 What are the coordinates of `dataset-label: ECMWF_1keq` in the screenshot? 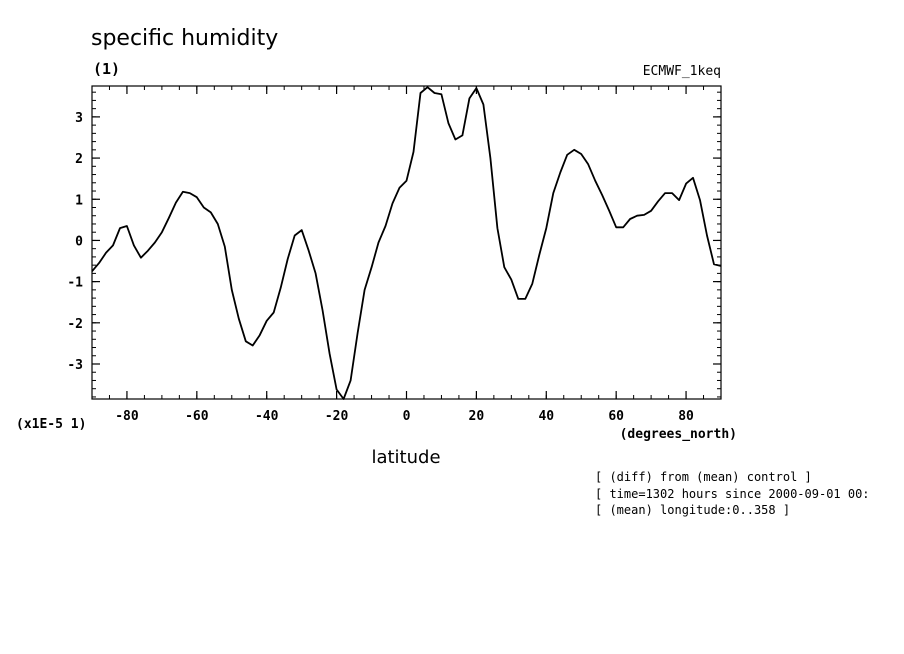 It's located at (682, 71).